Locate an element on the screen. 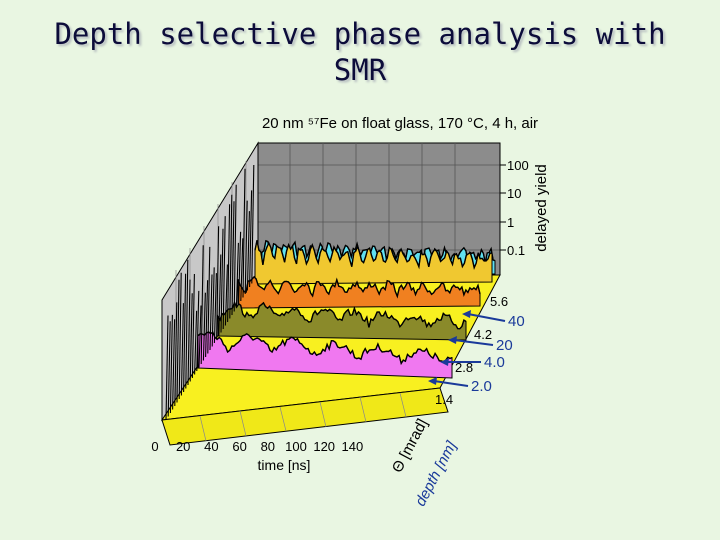 This screenshot has height=540, width=720. depth-axis-label: depth [nm] is located at coordinates (436, 473).